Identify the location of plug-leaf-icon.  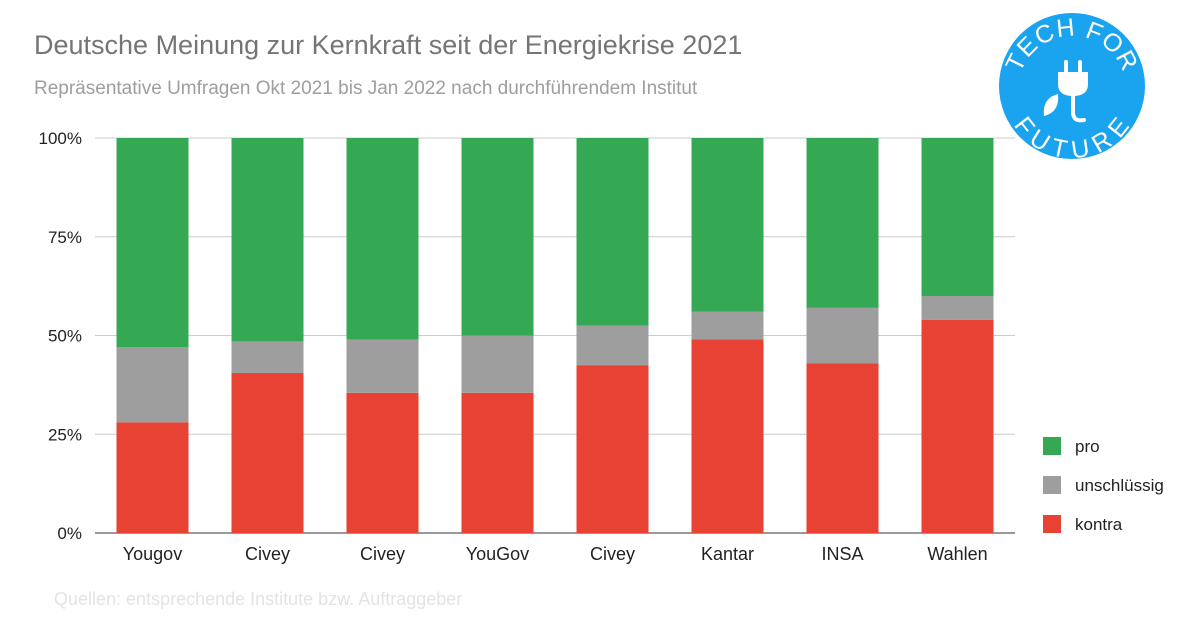
(1065, 91).